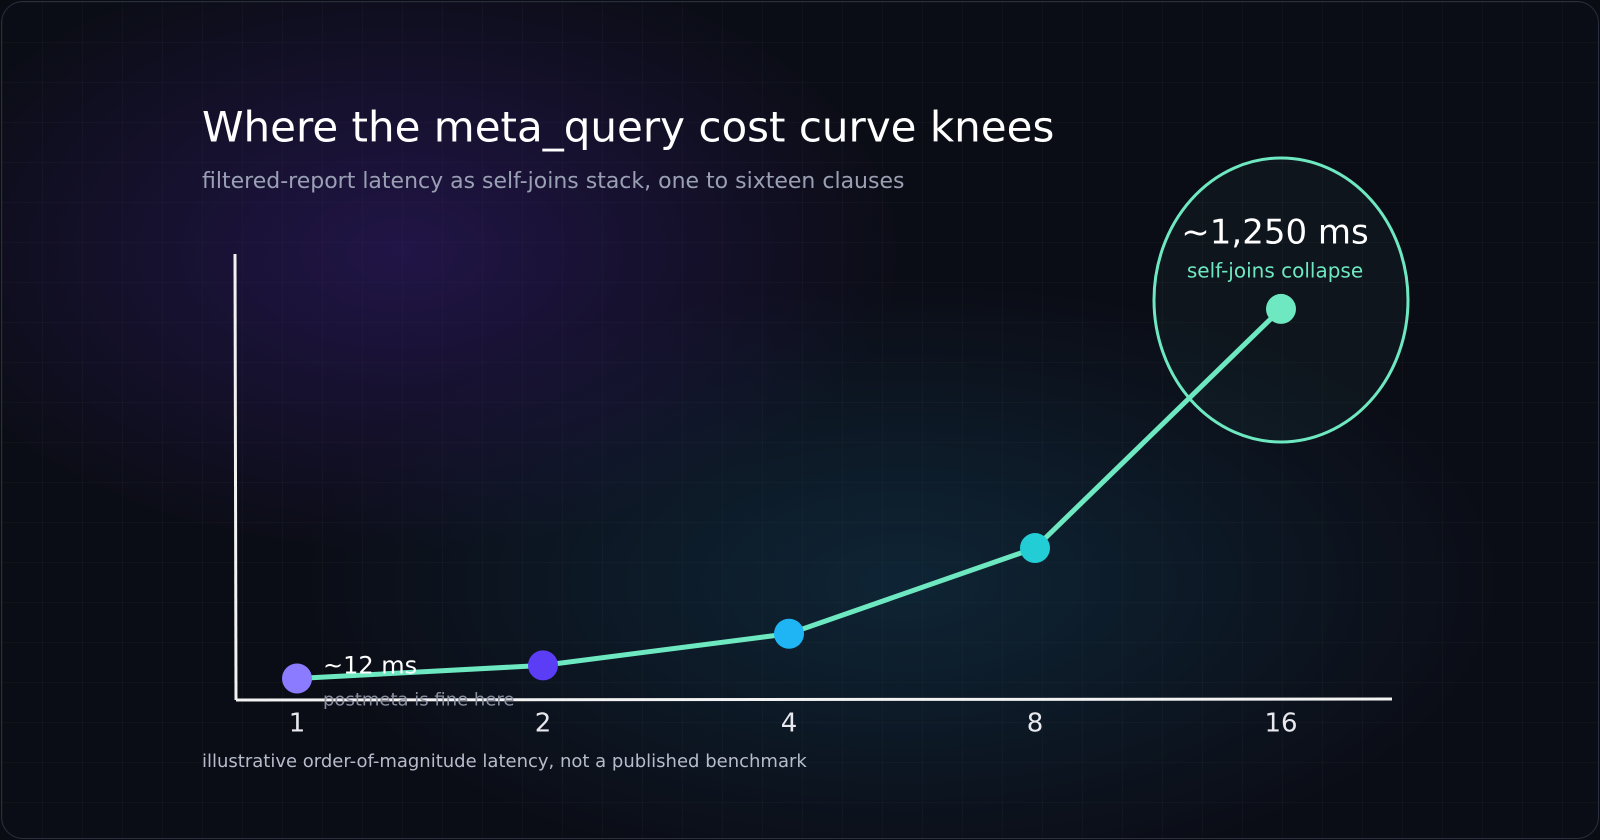  Describe the element at coordinates (814, 699) in the screenshot. I see `x-axis` at that location.